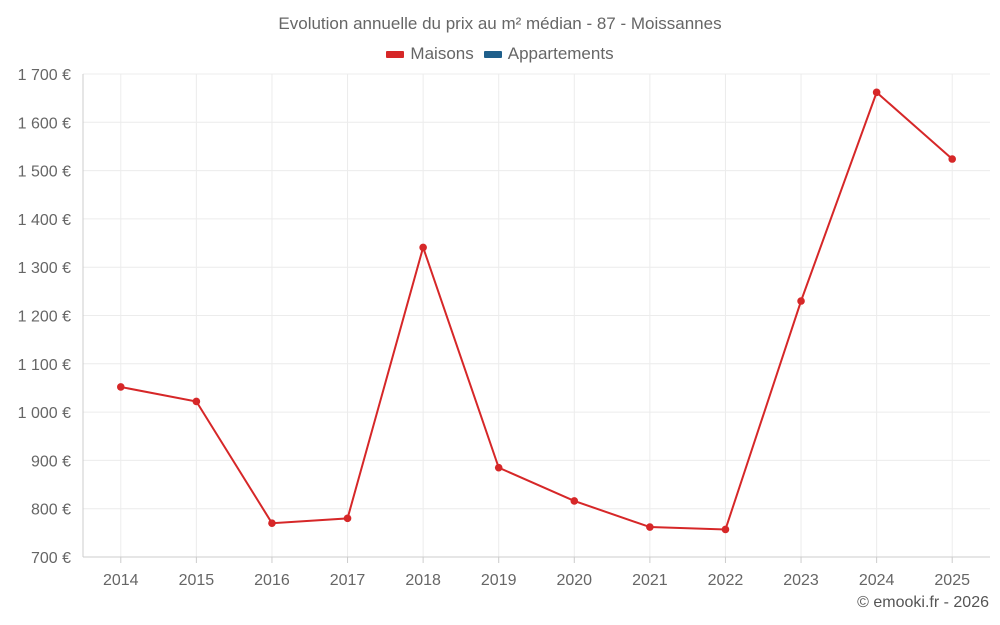  What do you see at coordinates (650, 580) in the screenshot?
I see `x-tick-label: 2021` at bounding box center [650, 580].